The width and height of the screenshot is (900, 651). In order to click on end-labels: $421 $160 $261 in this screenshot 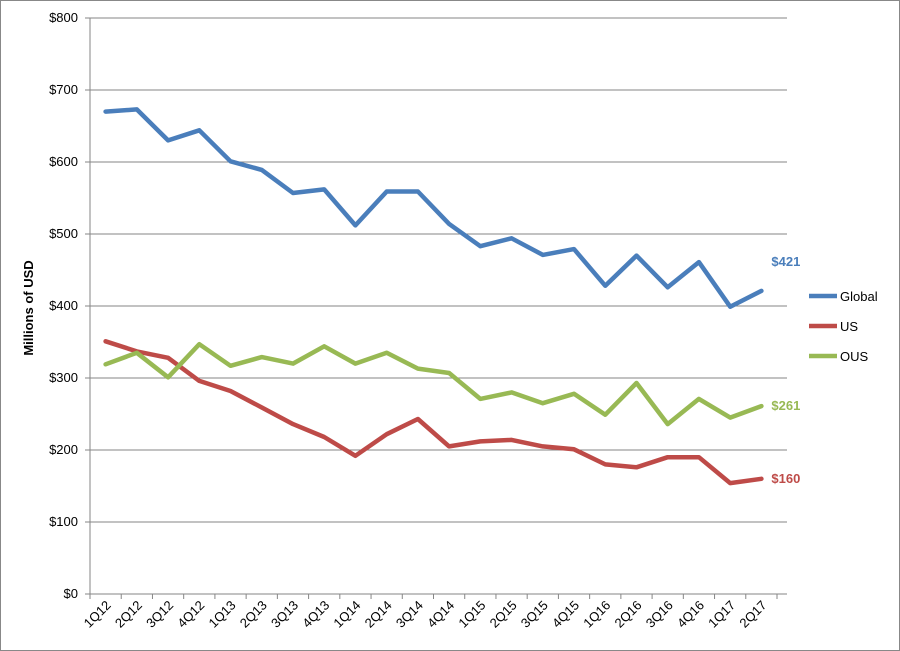, I will do `click(785, 370)`.